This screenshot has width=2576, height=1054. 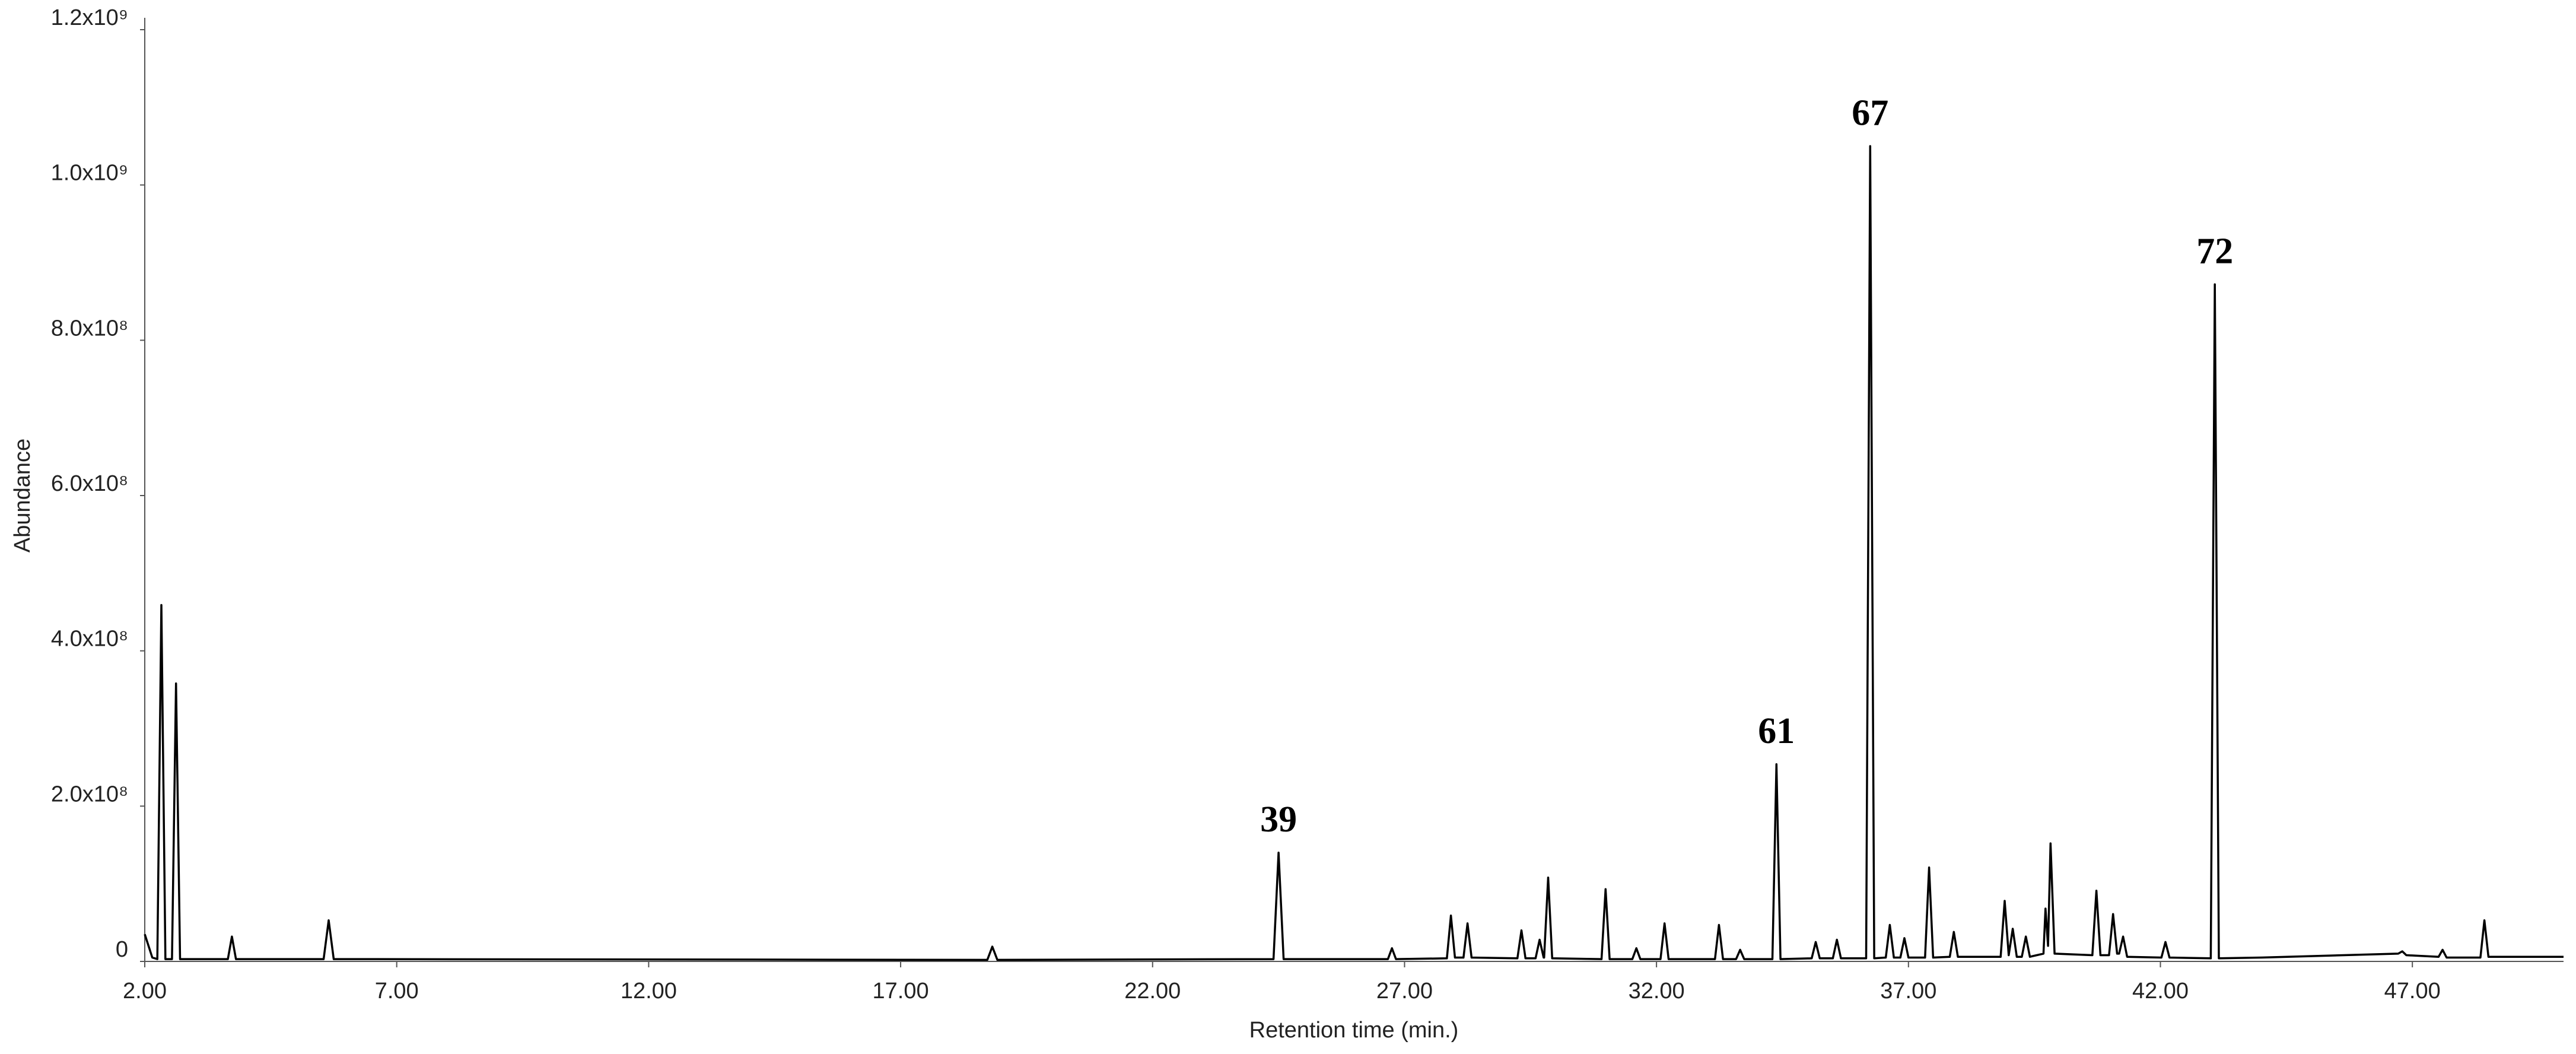 I want to click on y-tick-label: 1.2x10⁹, so click(x=89, y=17).